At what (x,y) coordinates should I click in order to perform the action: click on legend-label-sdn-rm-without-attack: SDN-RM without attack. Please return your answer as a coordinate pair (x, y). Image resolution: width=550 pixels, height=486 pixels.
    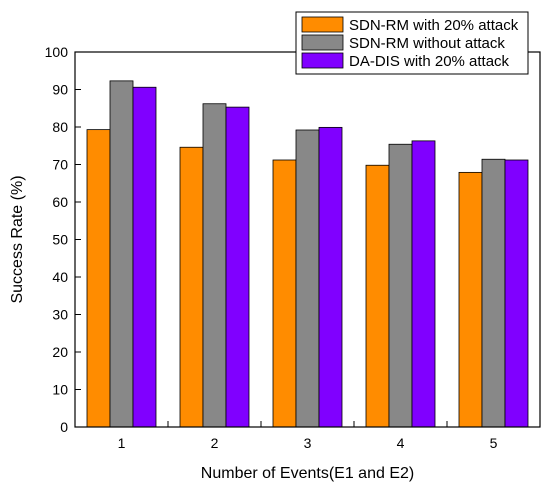
    Looking at the image, I should click on (427, 43).